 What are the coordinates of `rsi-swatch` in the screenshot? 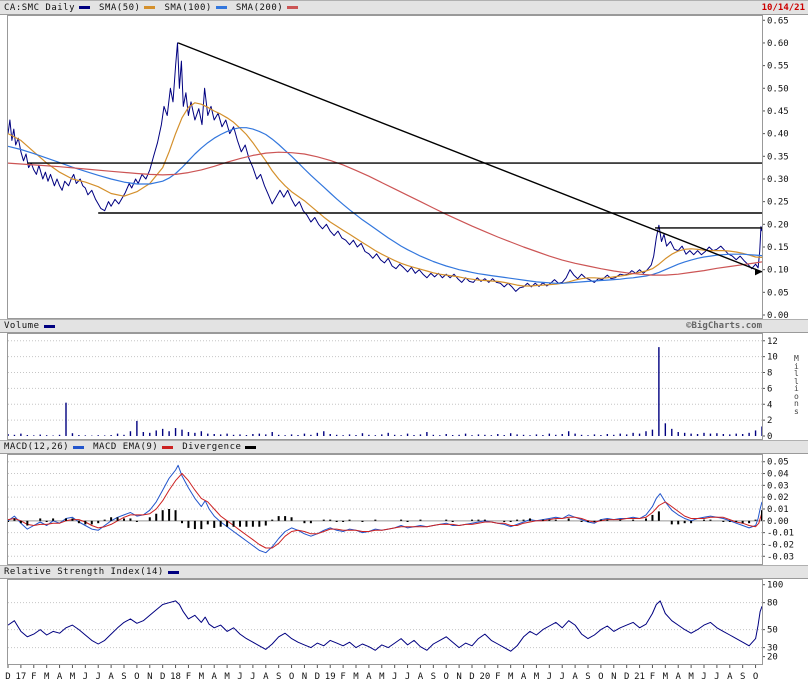 It's located at (173, 572).